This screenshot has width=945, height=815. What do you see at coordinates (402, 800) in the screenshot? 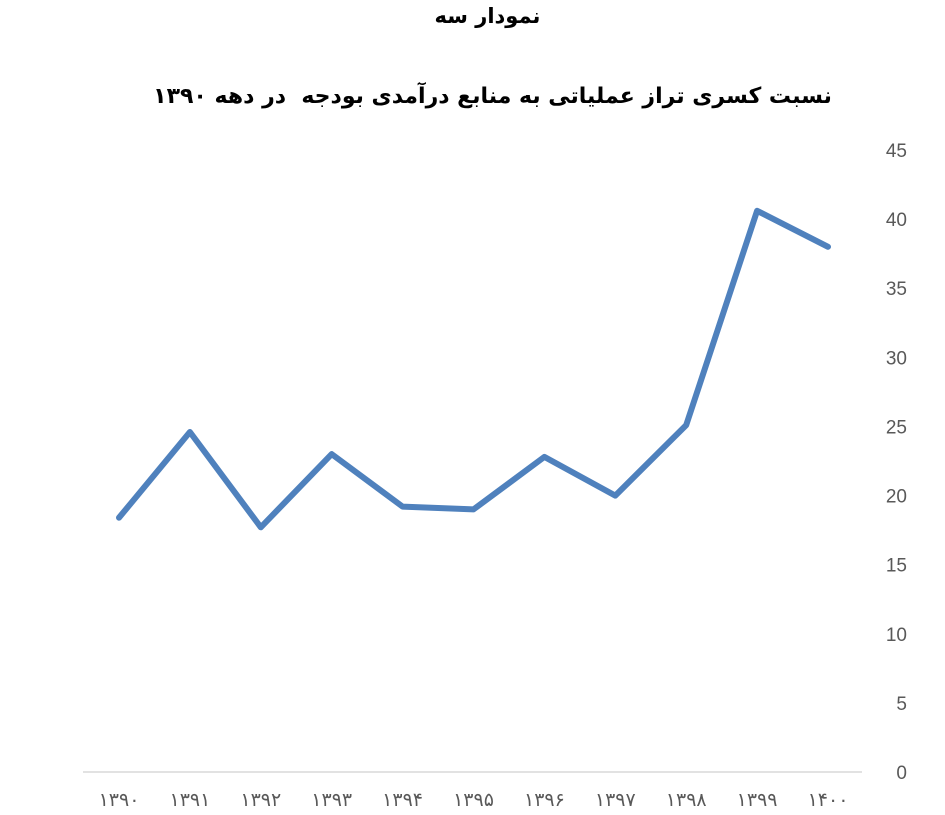
I see `x-tick-label: ۱۳۹۴` at bounding box center [402, 800].